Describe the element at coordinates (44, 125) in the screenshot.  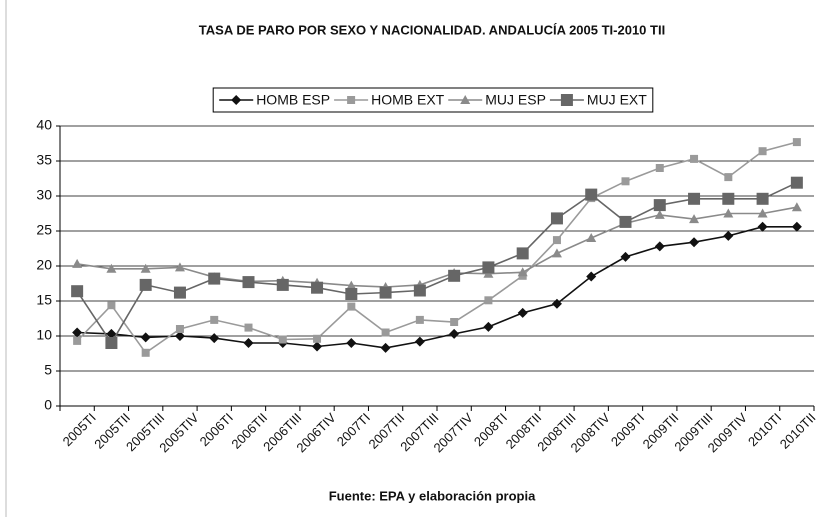
I see `y-tick-label: 40` at that location.